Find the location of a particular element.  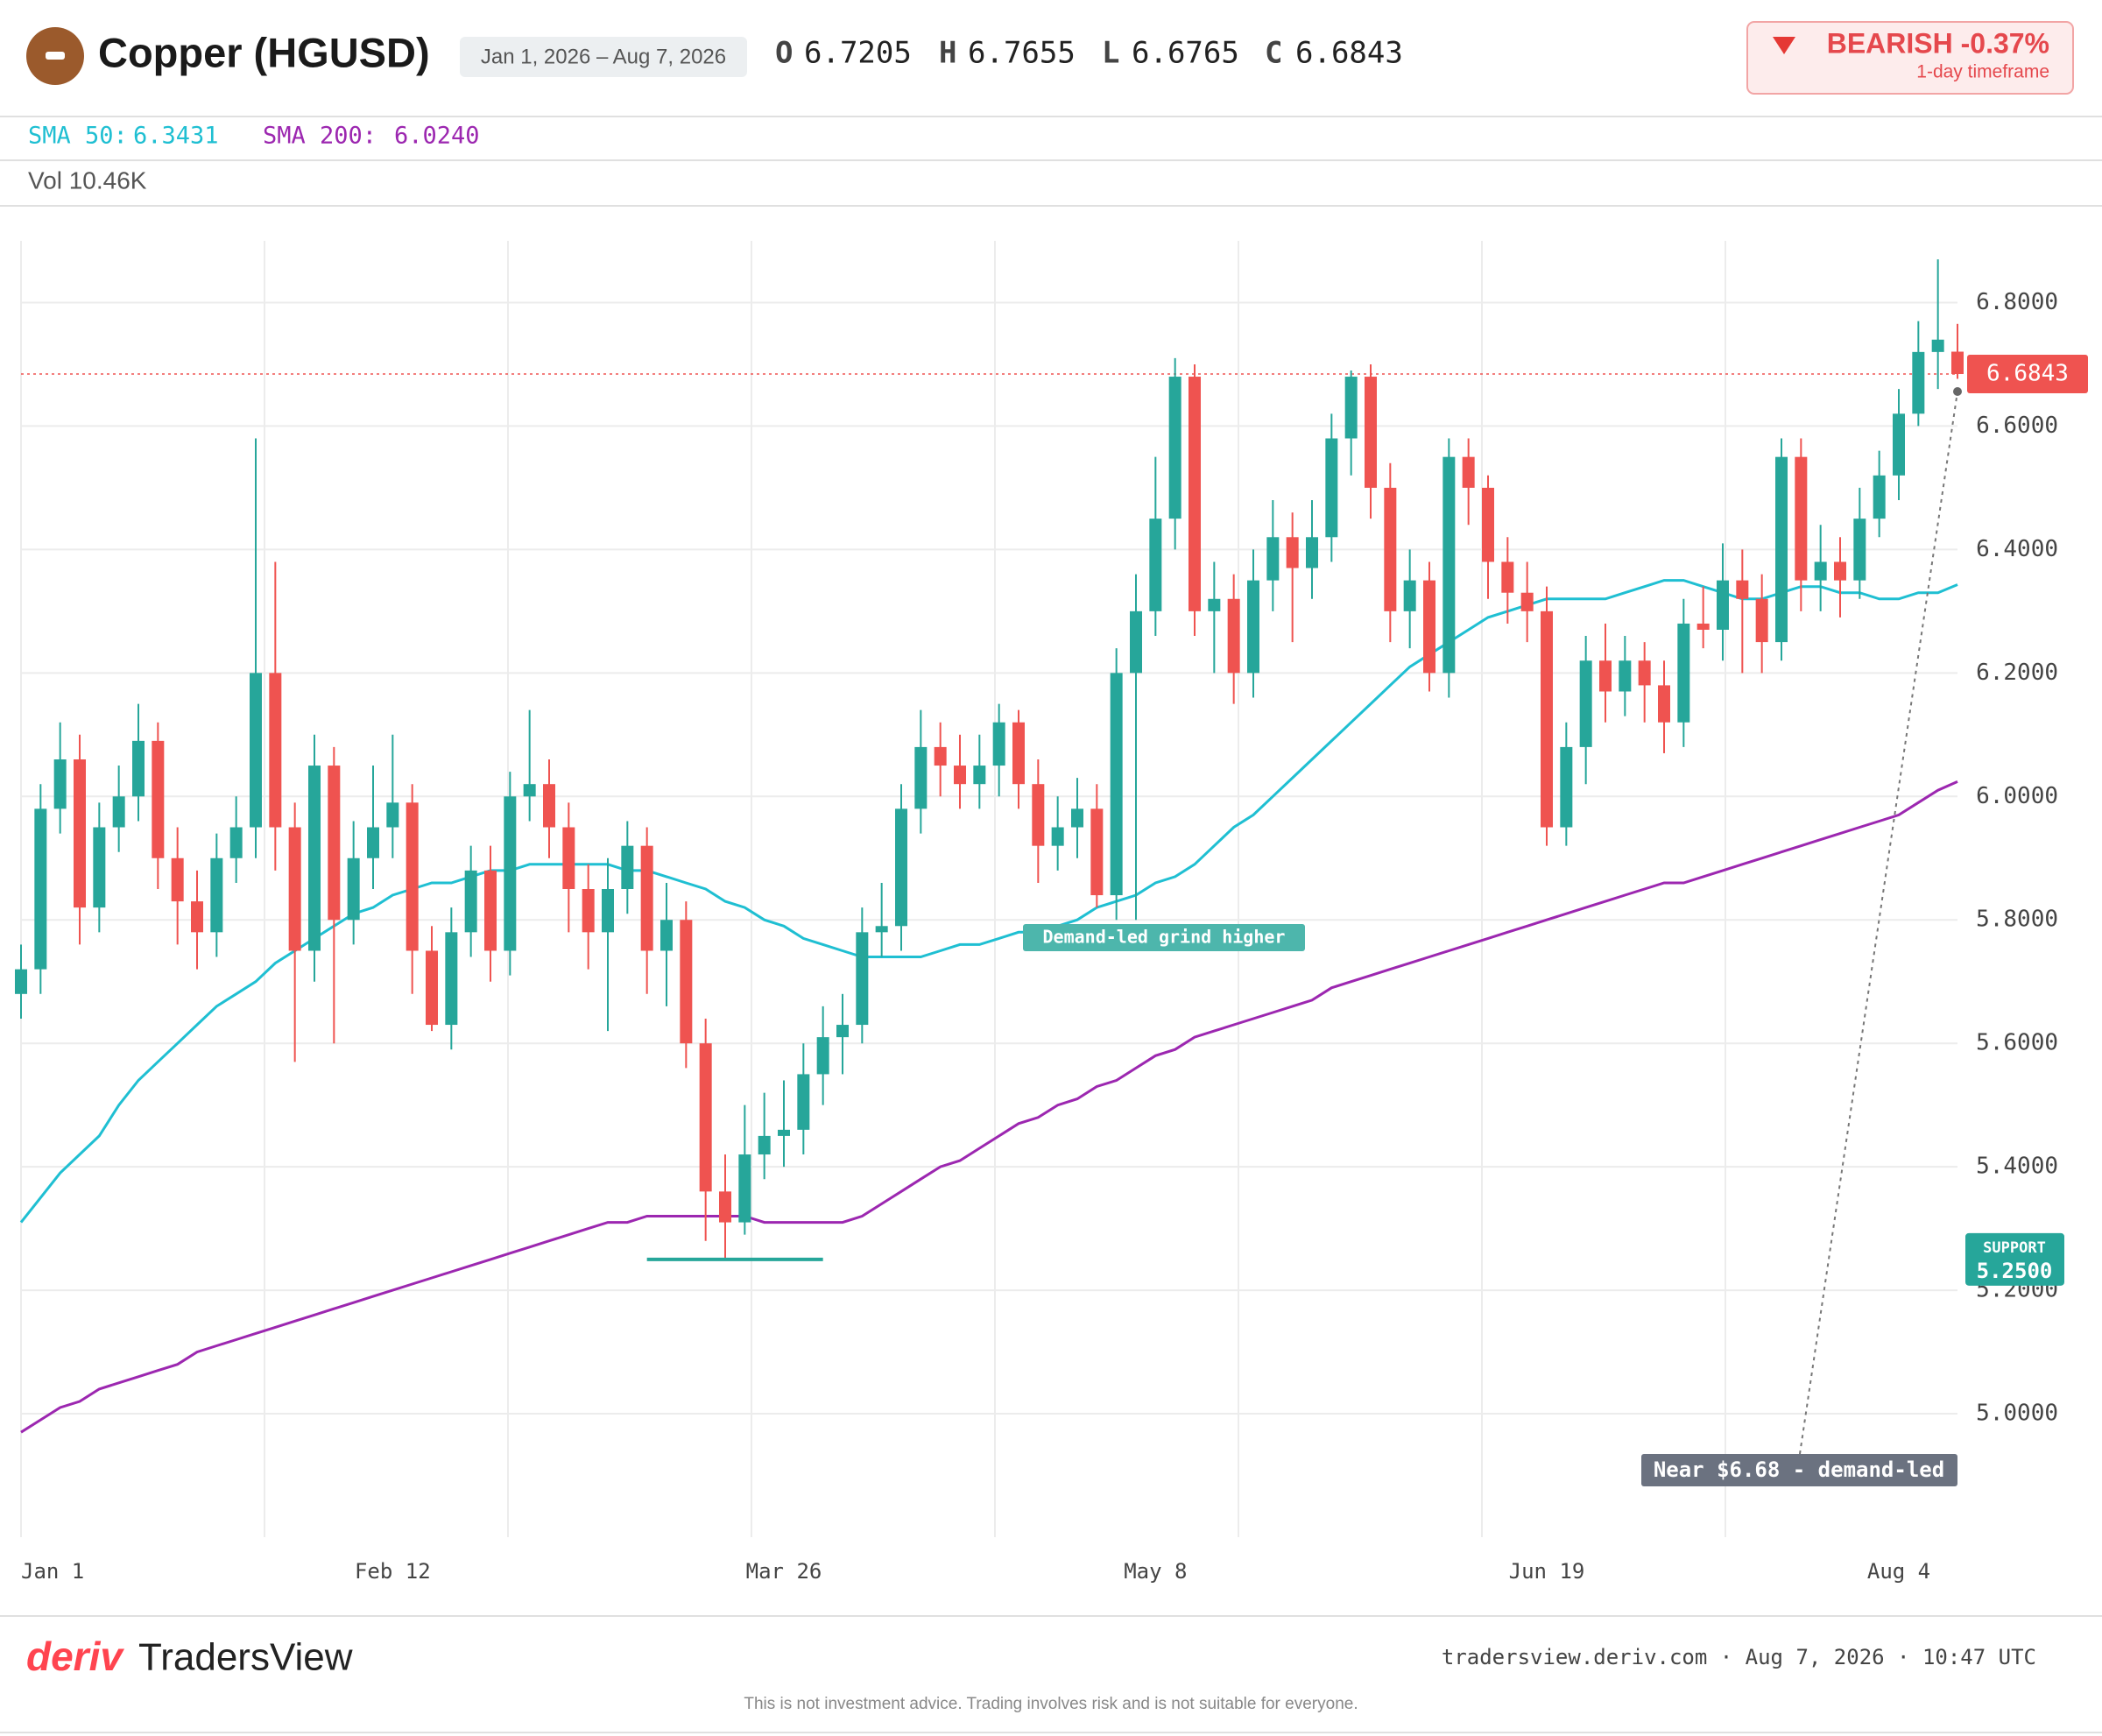

signal-note: 1-day timeframe is located at coordinates (1983, 72).